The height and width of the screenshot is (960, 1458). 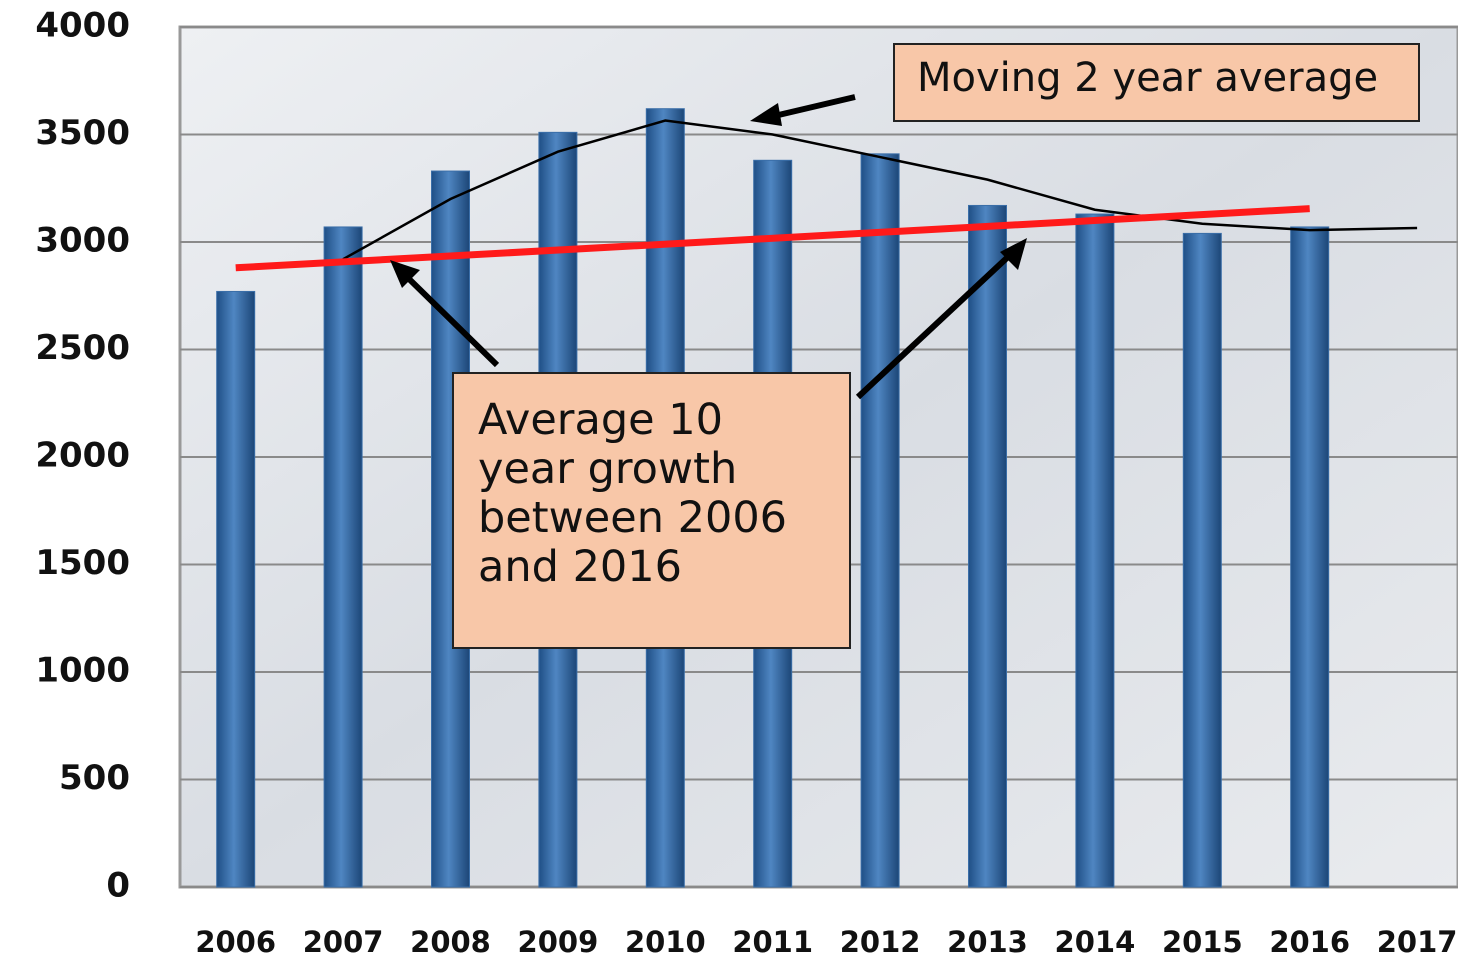 I want to click on x-tick-label: 2010, so click(x=665, y=942).